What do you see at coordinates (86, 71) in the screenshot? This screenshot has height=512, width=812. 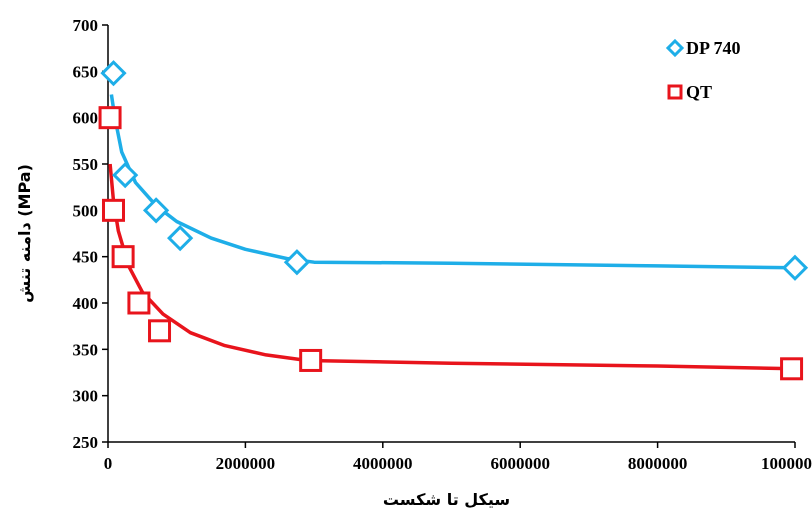 I see `y-tick-label: 650` at bounding box center [86, 71].